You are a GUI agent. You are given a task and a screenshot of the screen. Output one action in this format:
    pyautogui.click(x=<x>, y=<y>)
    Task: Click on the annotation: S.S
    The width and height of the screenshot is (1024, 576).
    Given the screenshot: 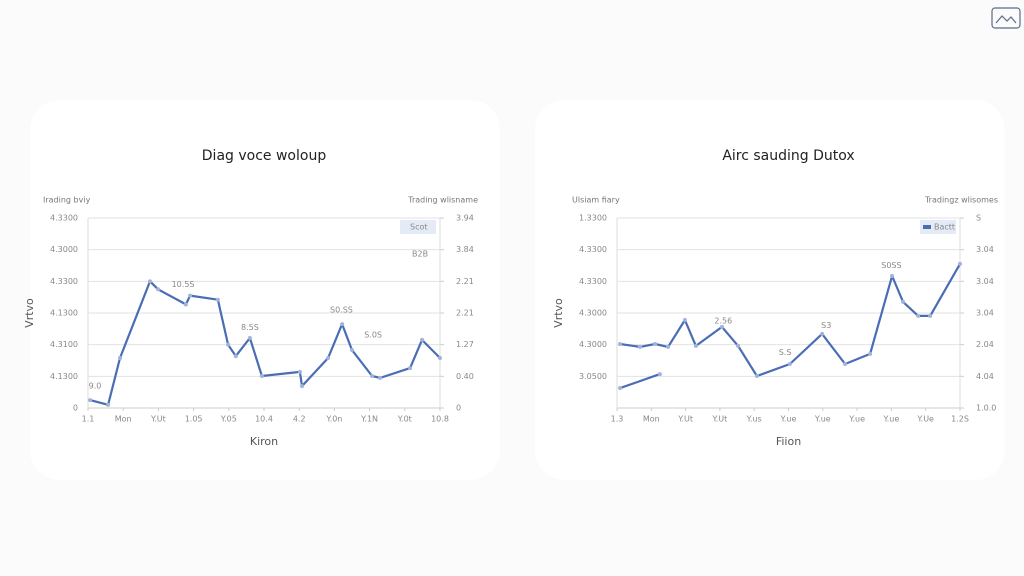 What is the action you would take?
    pyautogui.click(x=785, y=352)
    